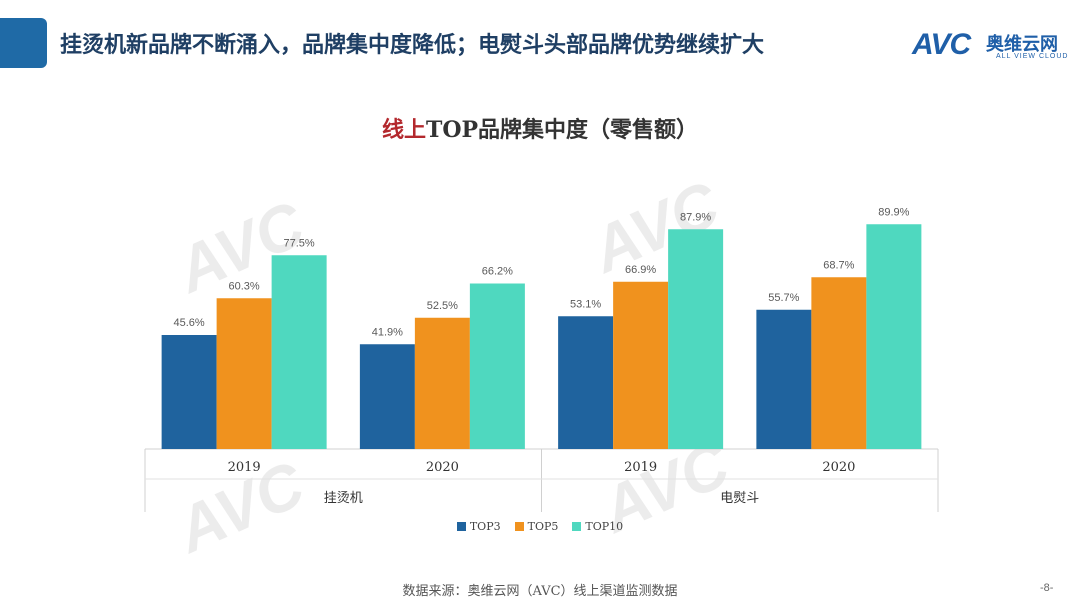 This screenshot has height=608, width=1080. Describe the element at coordinates (604, 526) in the screenshot. I see `legend-label-top10: TOP10` at that location.